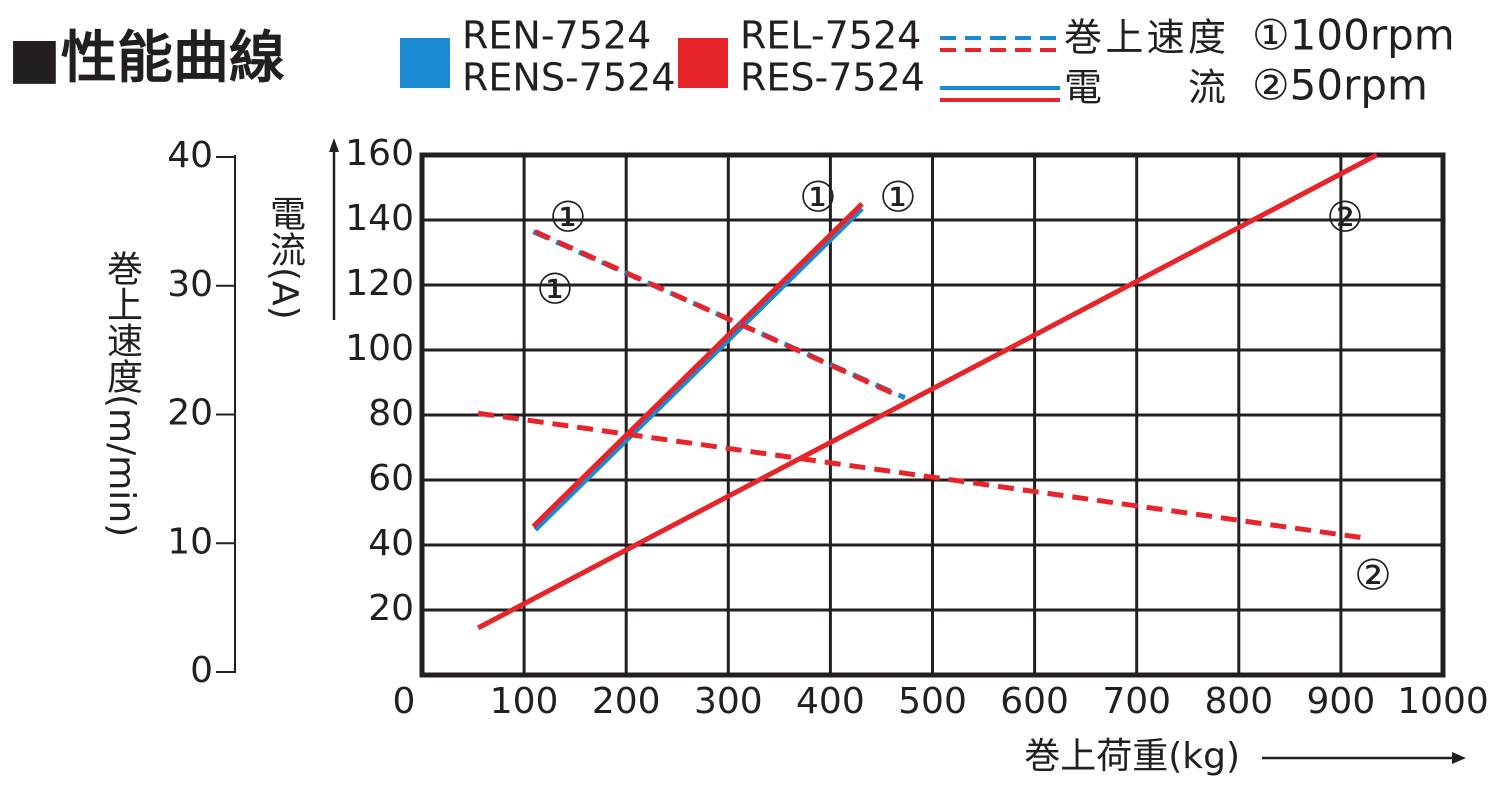 The height and width of the screenshot is (787, 1495). Describe the element at coordinates (190, 155) in the screenshot. I see `y2-tick-label: 40` at that location.